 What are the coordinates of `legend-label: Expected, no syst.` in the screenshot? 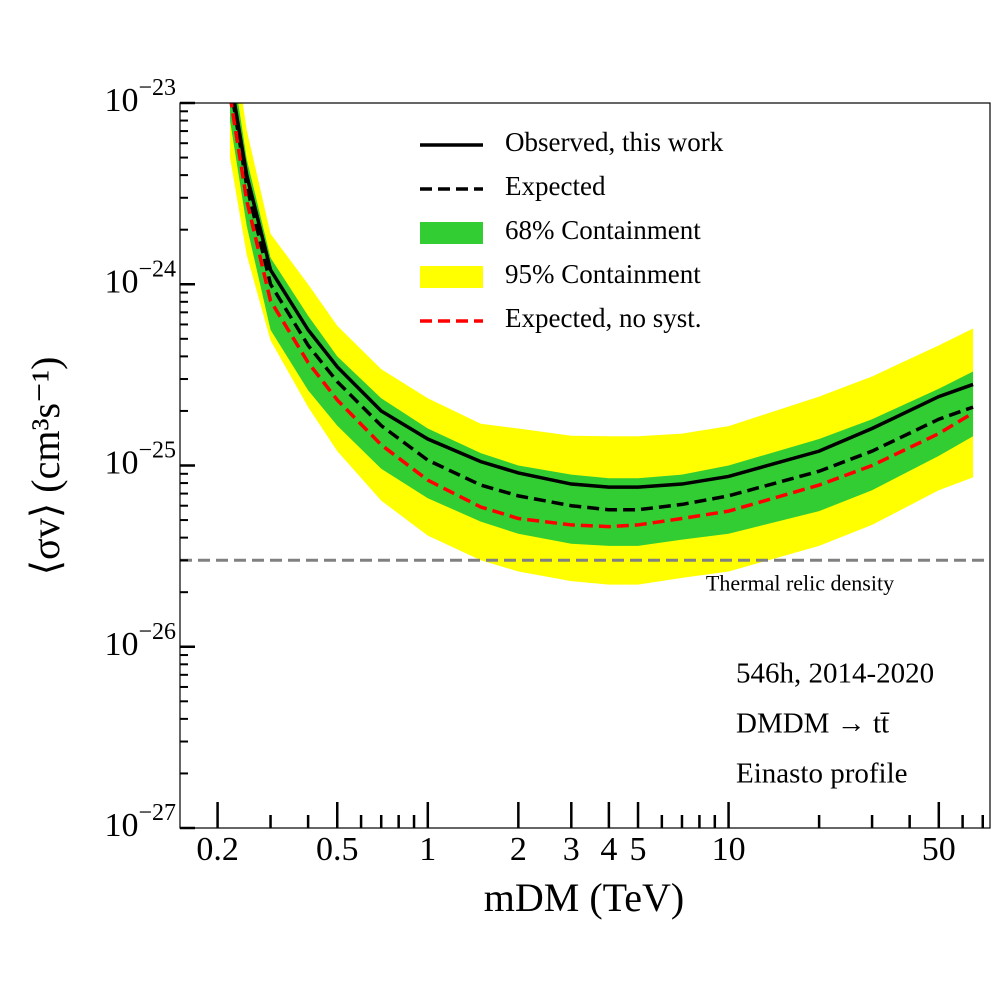 It's located at (603, 318).